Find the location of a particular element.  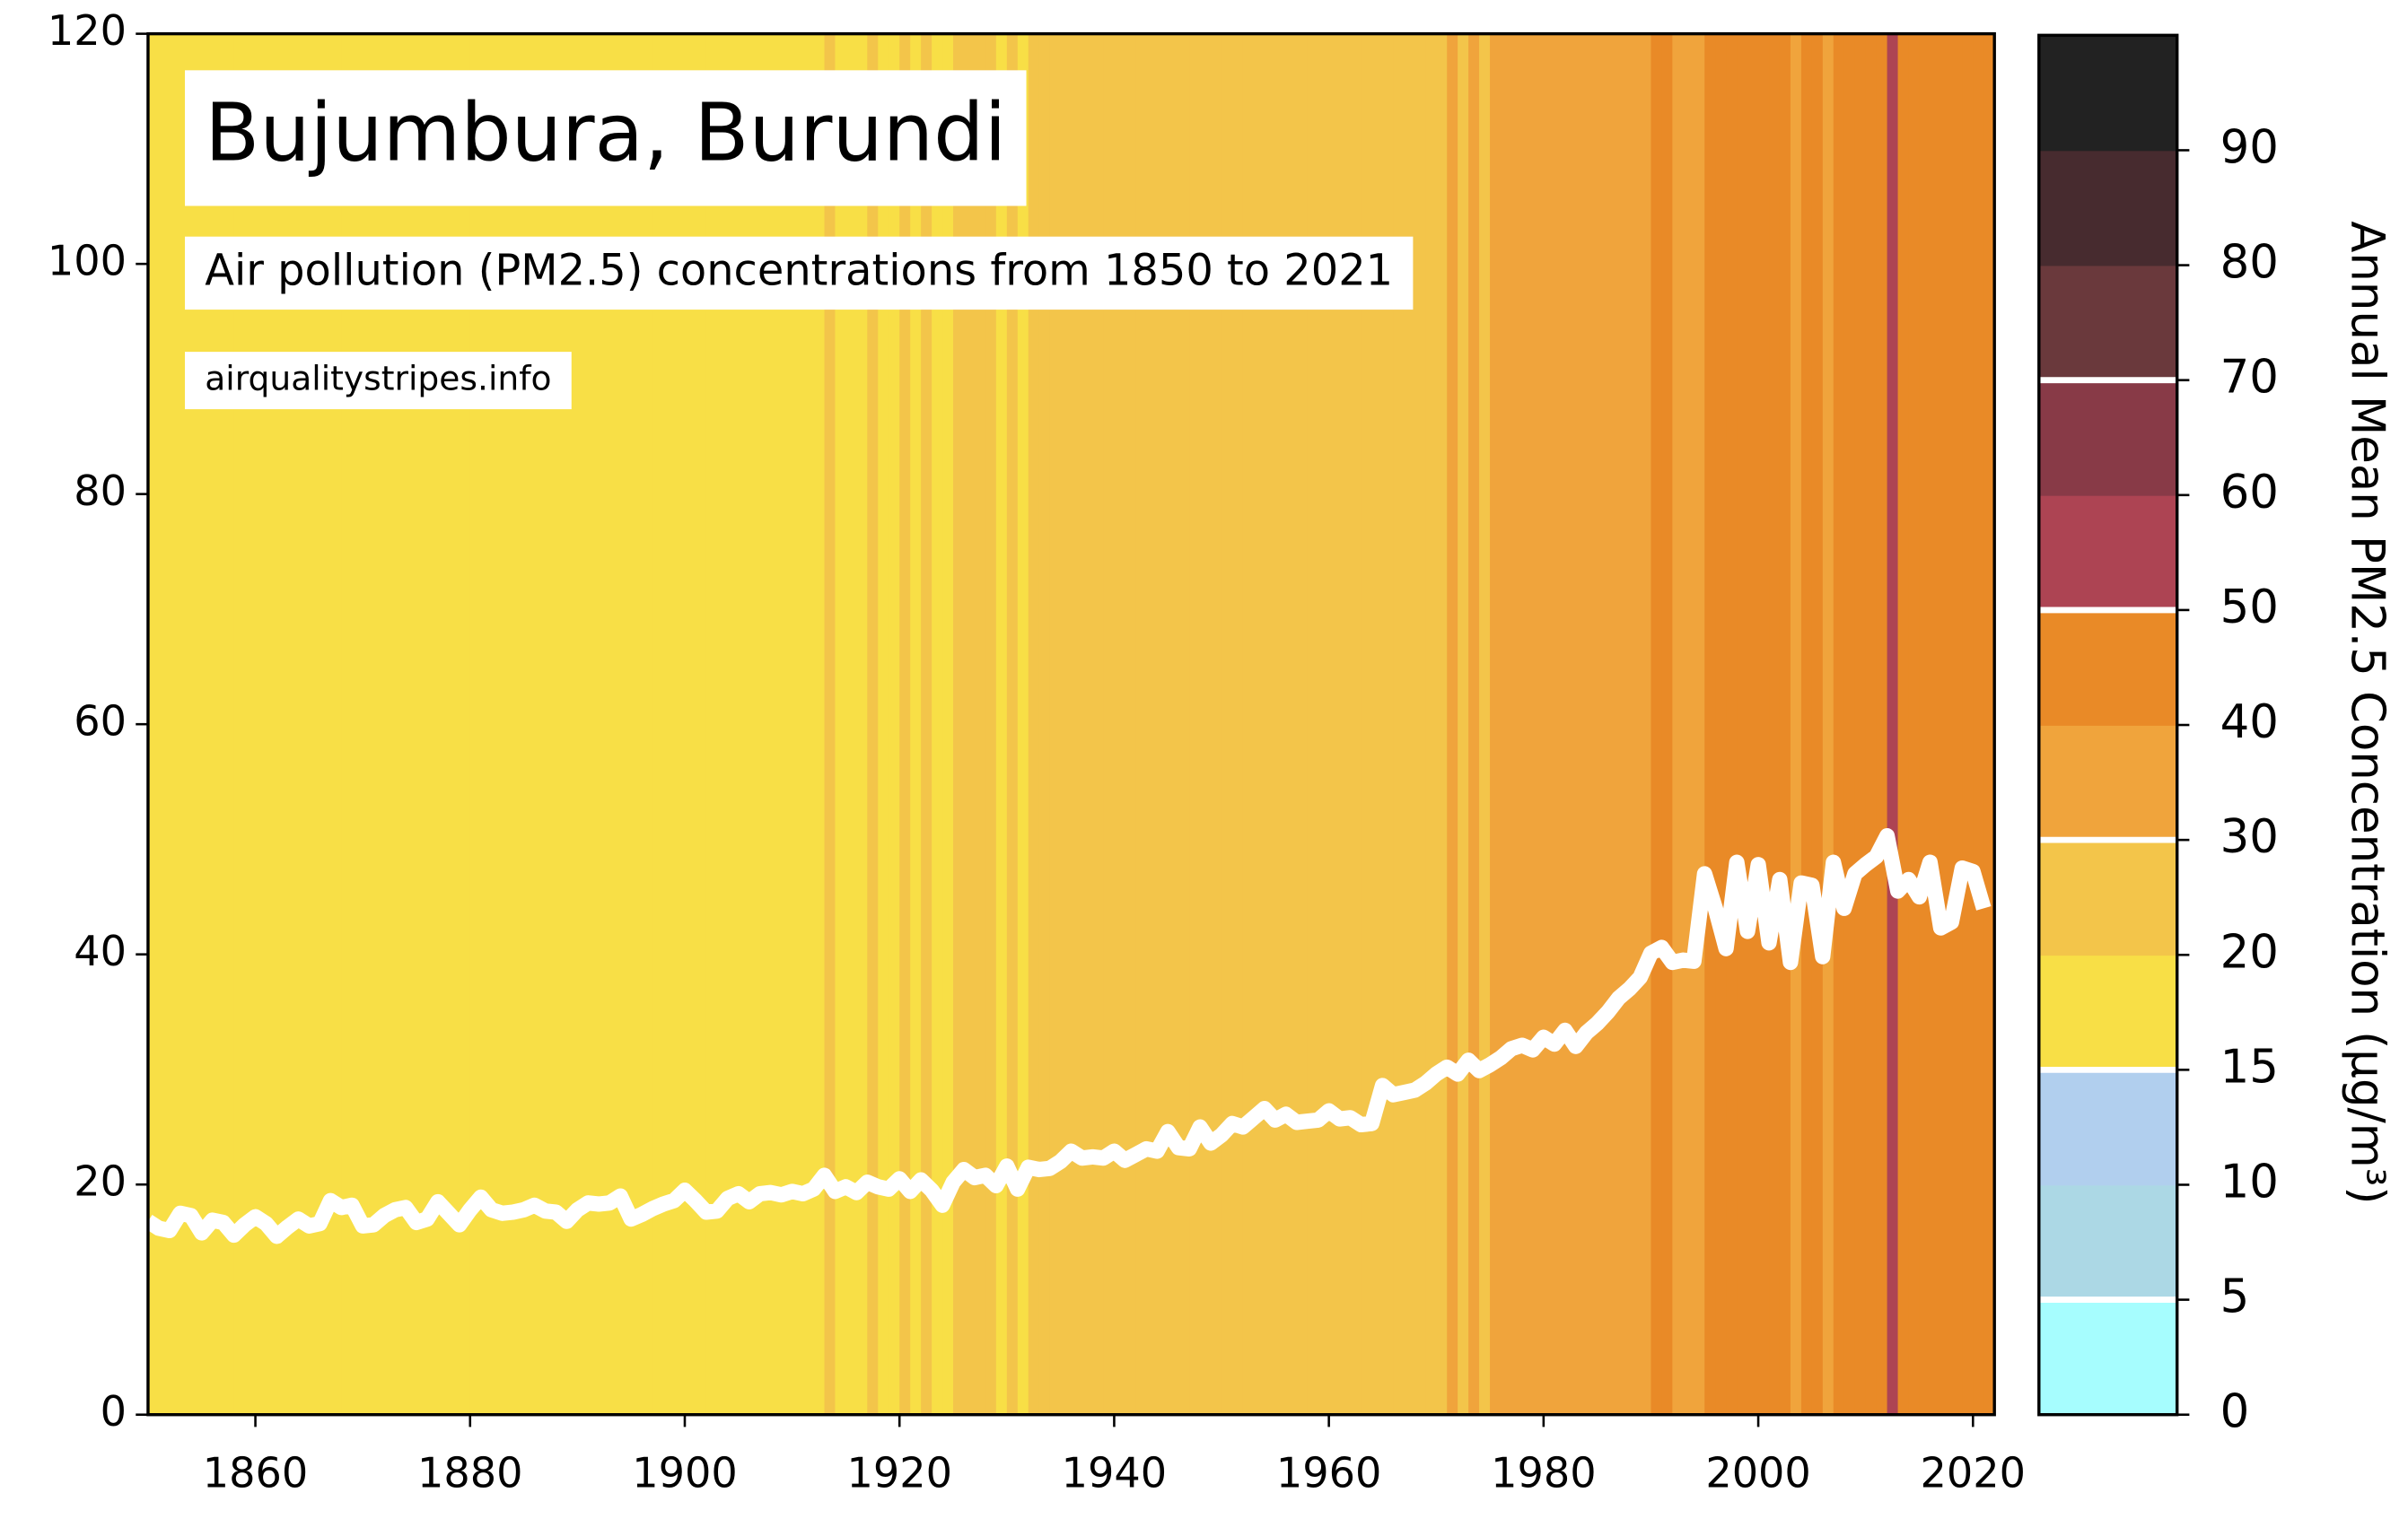

y-tick-label: 80 is located at coordinates (101, 491).